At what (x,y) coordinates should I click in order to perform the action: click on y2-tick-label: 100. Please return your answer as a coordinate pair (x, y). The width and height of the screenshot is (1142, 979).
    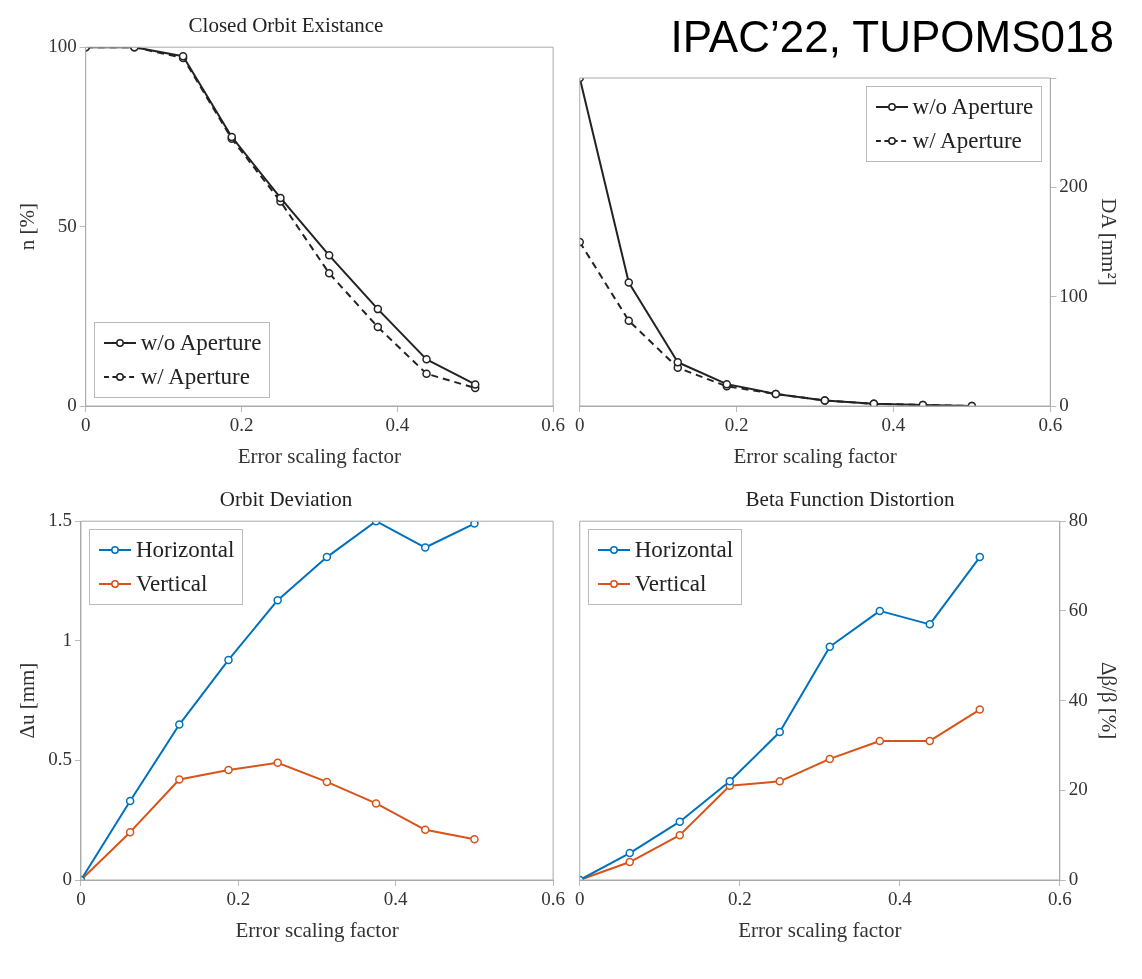
    Looking at the image, I should click on (1073, 295).